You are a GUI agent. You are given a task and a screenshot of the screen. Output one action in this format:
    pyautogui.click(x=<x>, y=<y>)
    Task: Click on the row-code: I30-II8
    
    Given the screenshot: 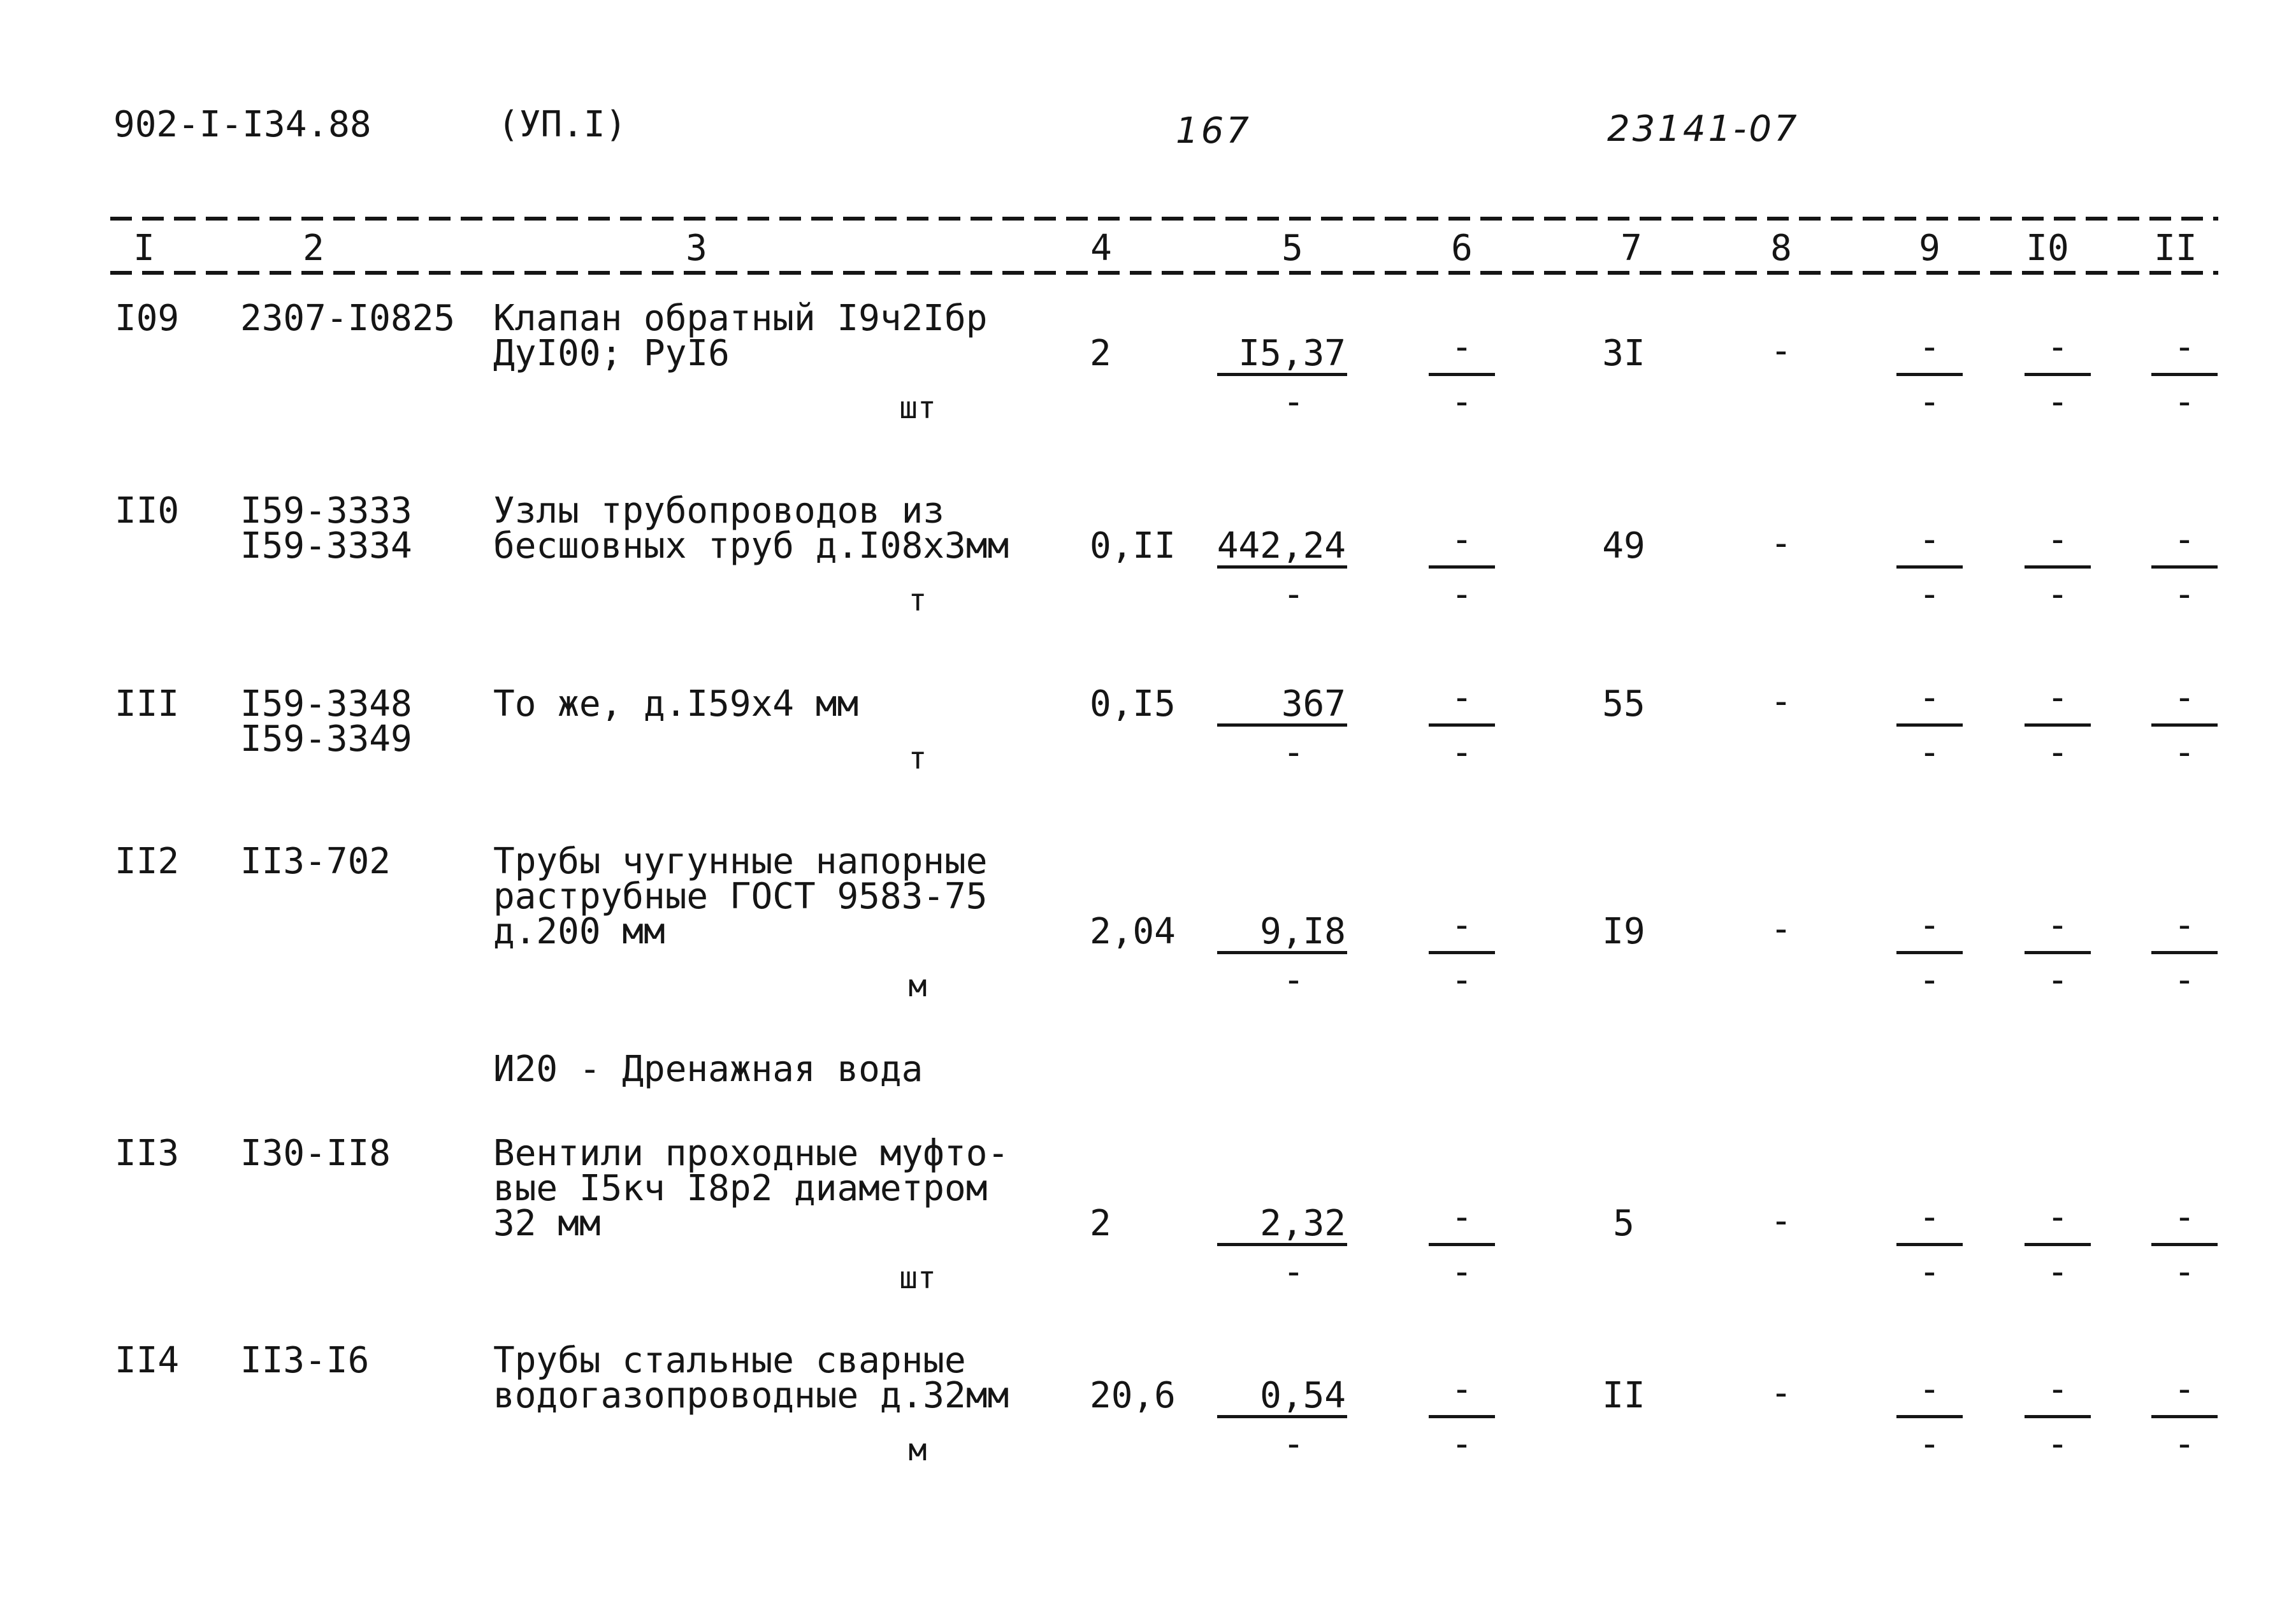 What is the action you would take?
    pyautogui.click(x=315, y=1153)
    